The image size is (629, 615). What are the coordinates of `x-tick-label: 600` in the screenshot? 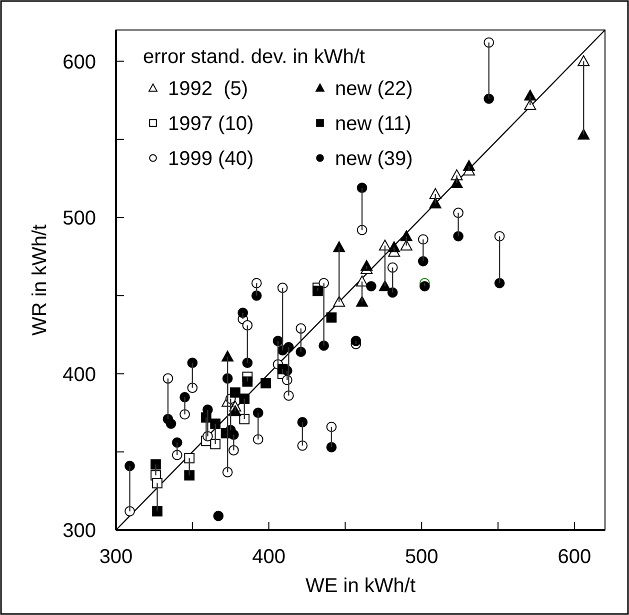 It's located at (575, 557).